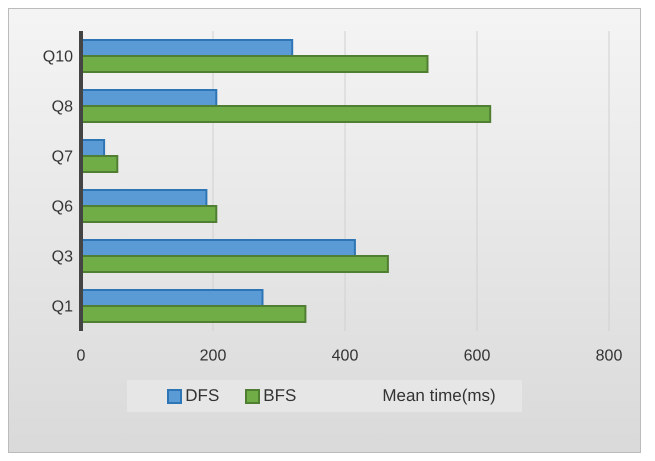 The width and height of the screenshot is (655, 461). What do you see at coordinates (279, 396) in the screenshot?
I see `legend-label: BFS` at bounding box center [279, 396].